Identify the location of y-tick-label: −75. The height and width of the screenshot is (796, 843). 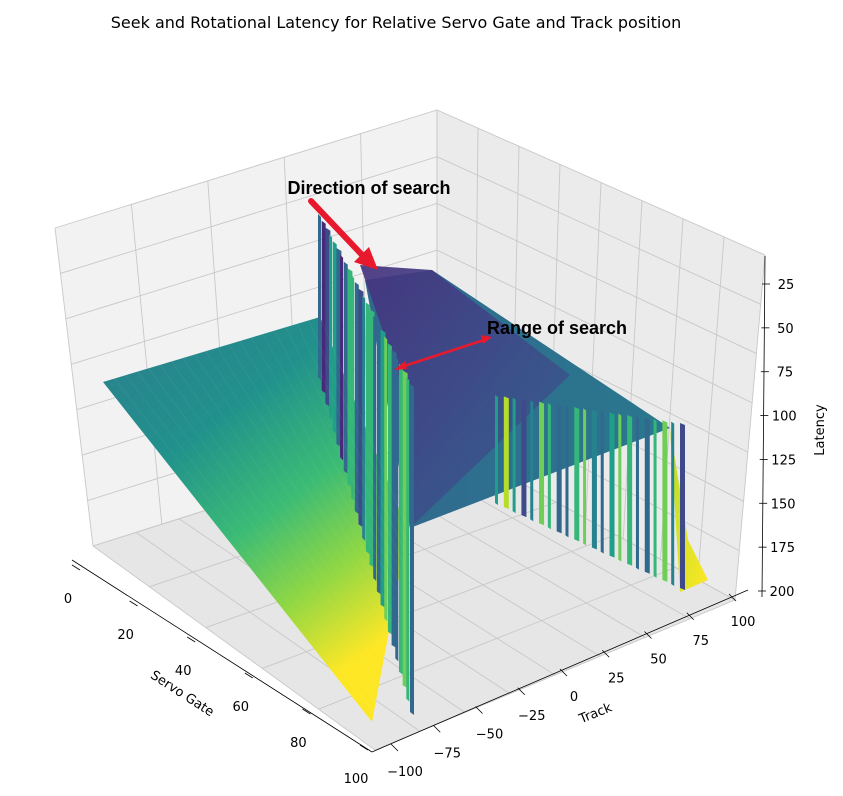
(447, 753).